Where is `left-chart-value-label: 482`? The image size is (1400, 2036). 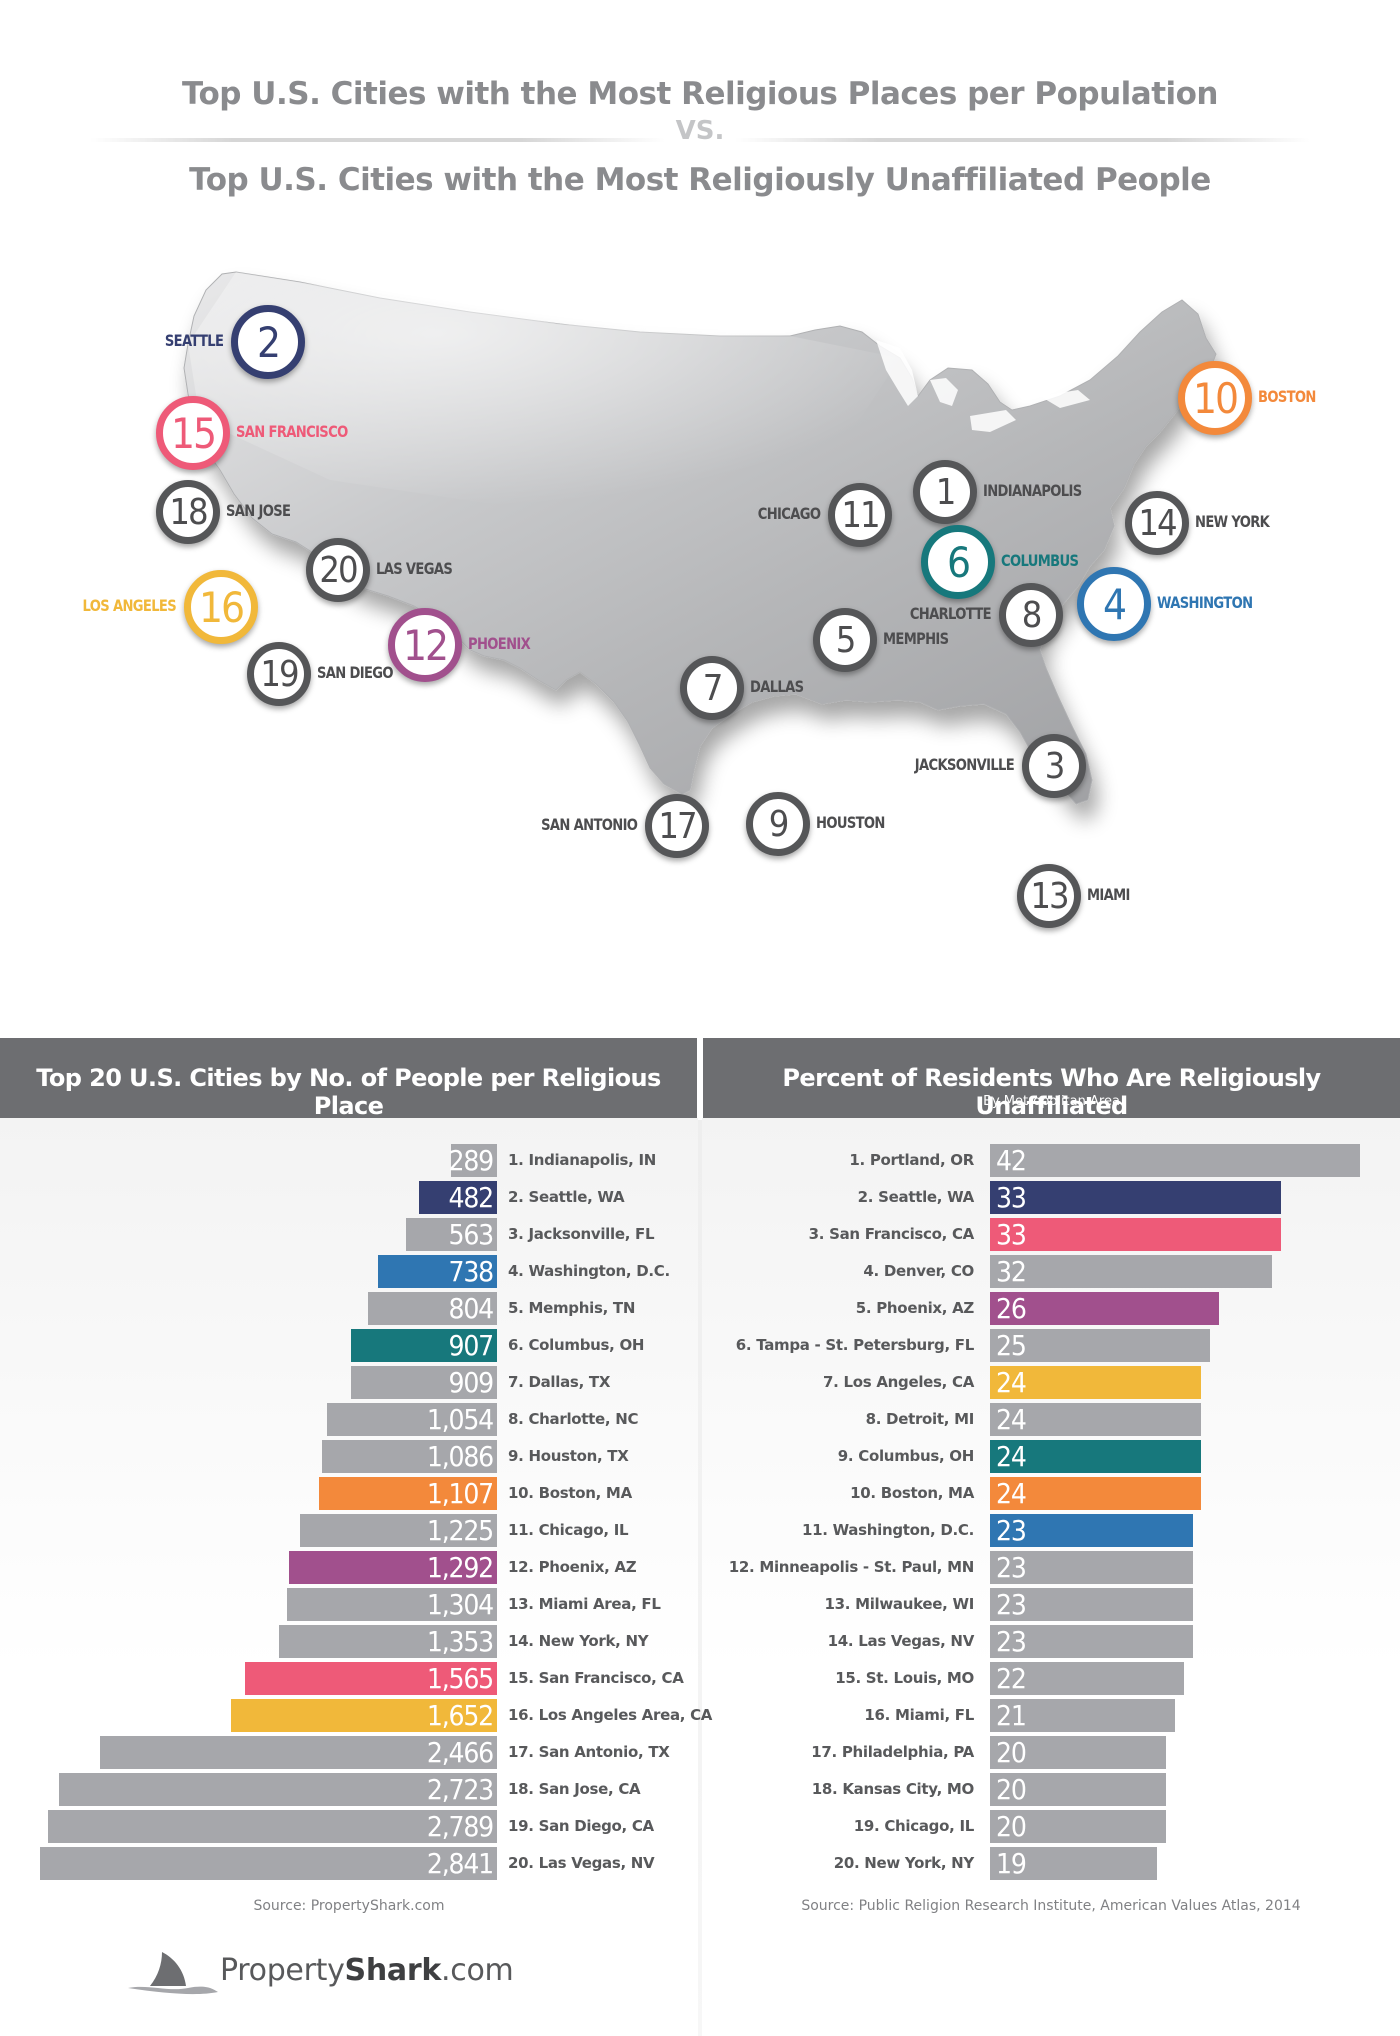 left-chart-value-label: 482 is located at coordinates (471, 1197).